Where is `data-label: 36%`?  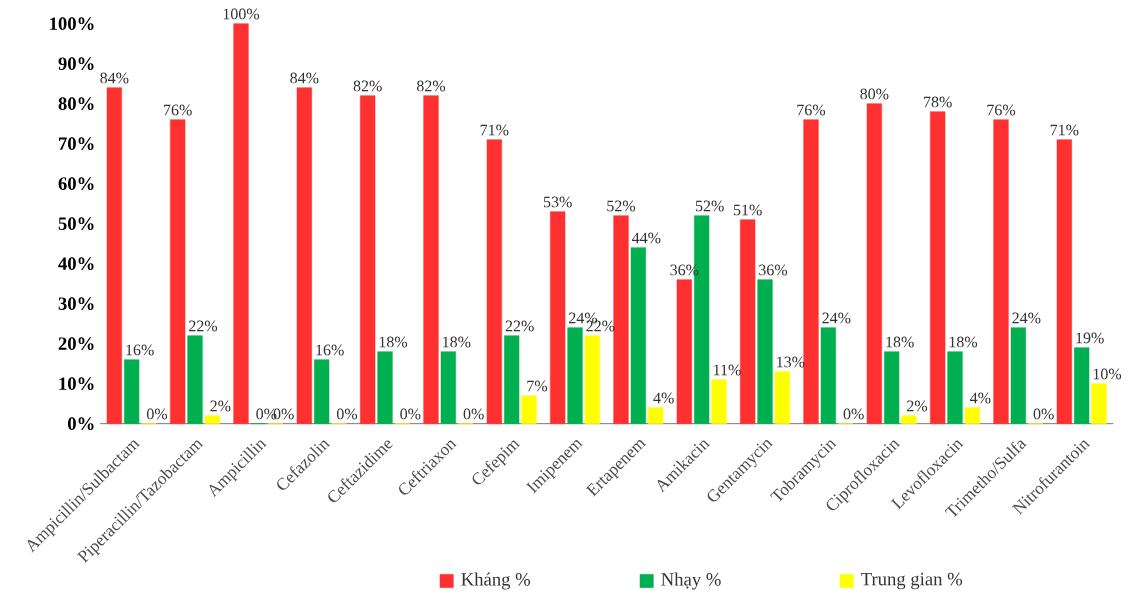
data-label: 36% is located at coordinates (773, 270).